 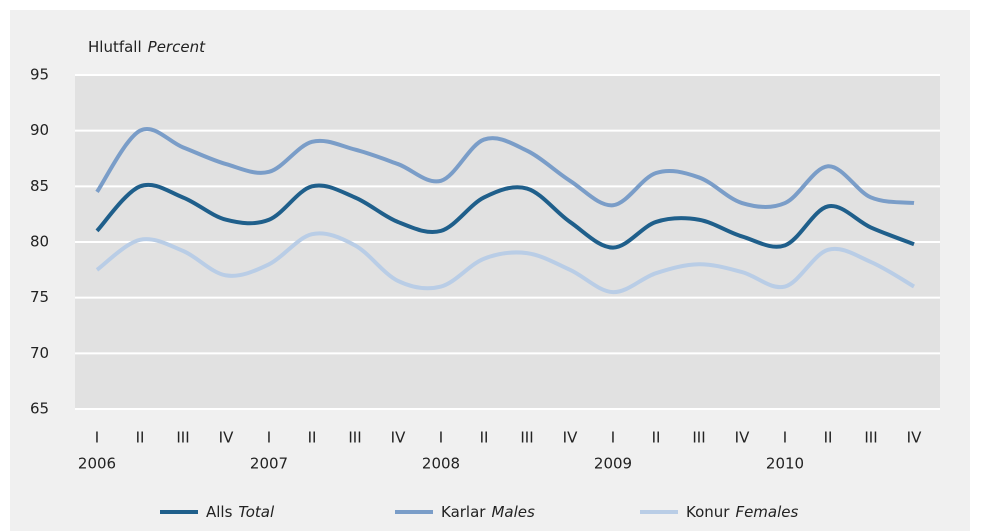 I want to click on y-tick-label: 85, so click(x=39, y=186).